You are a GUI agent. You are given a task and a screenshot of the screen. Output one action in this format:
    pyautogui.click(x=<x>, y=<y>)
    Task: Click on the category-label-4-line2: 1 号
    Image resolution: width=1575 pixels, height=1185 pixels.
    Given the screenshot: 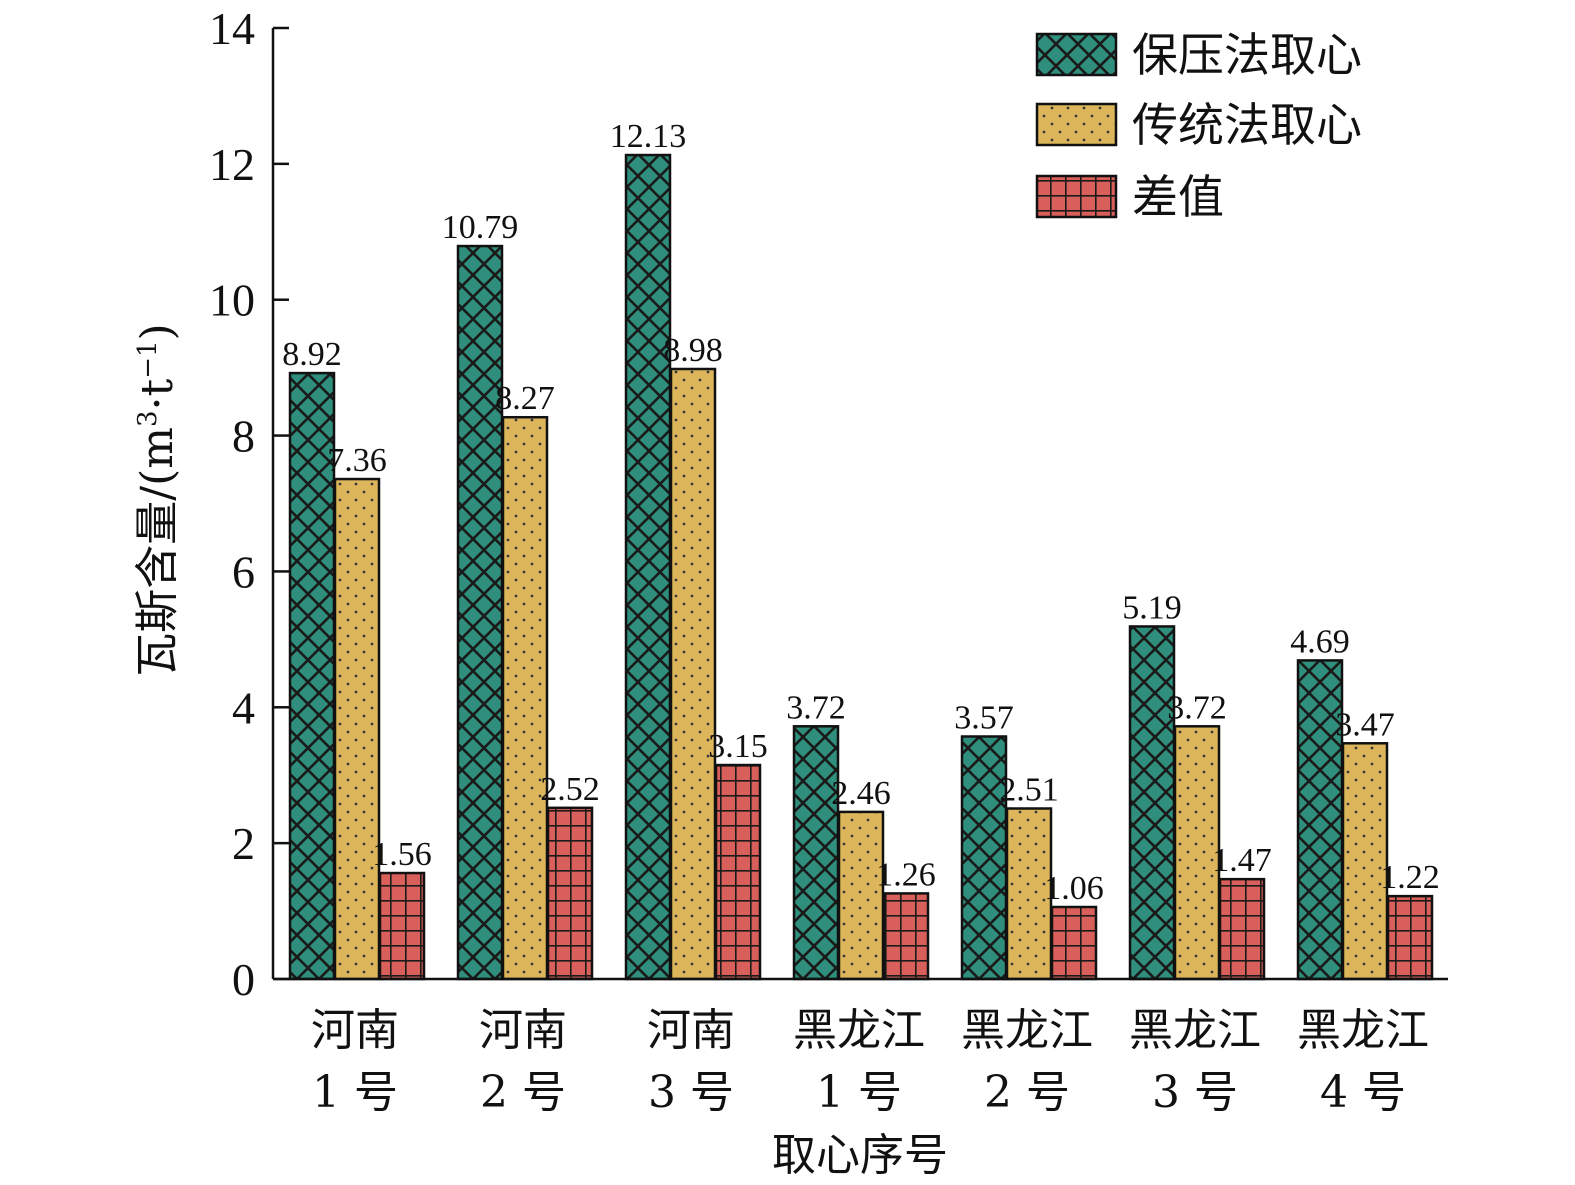 What is the action you would take?
    pyautogui.click(x=859, y=1092)
    